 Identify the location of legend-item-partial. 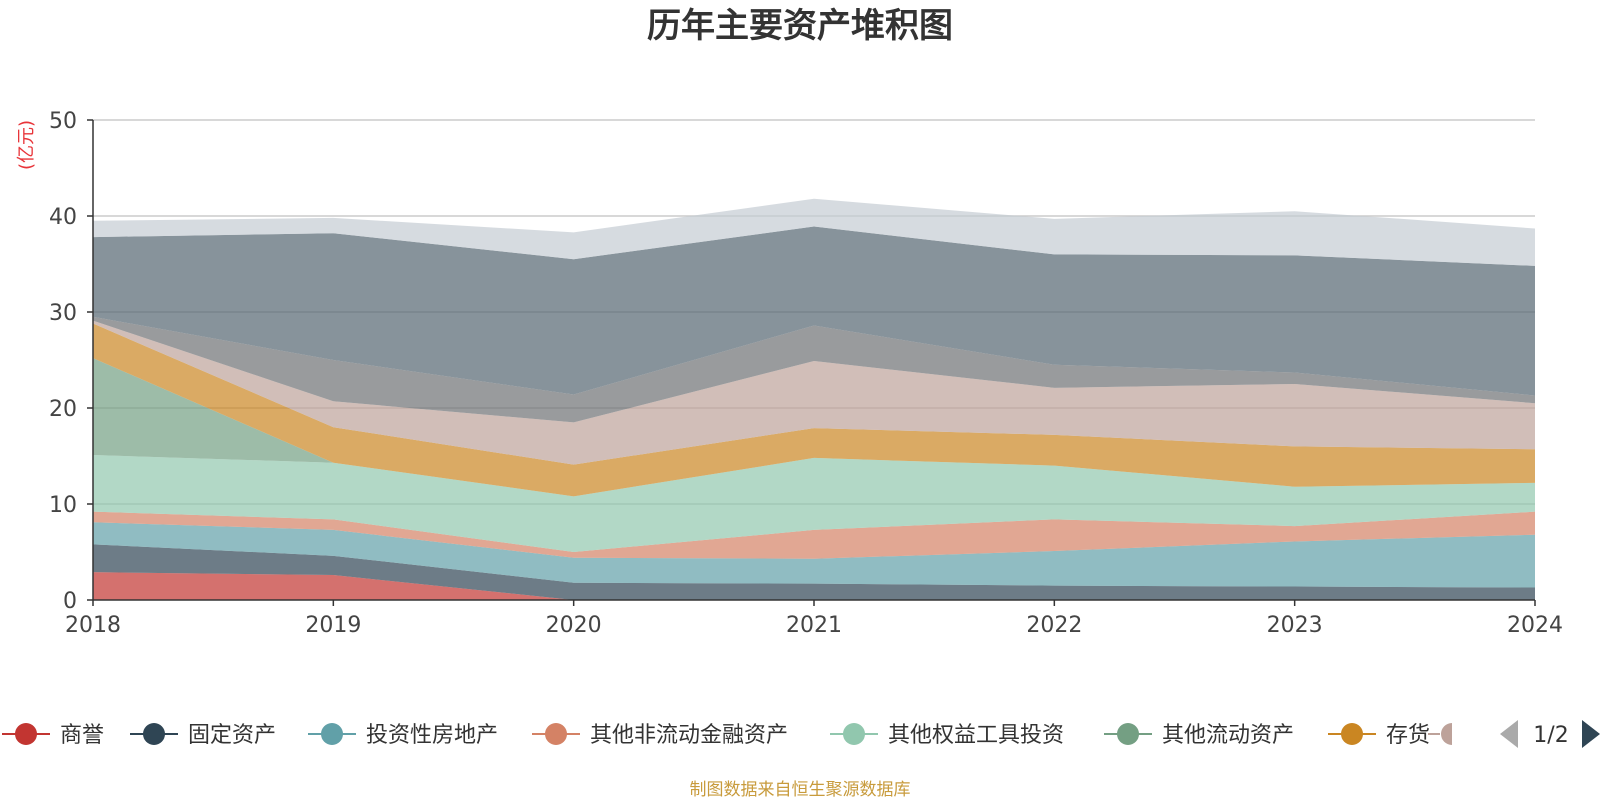
(1440, 734).